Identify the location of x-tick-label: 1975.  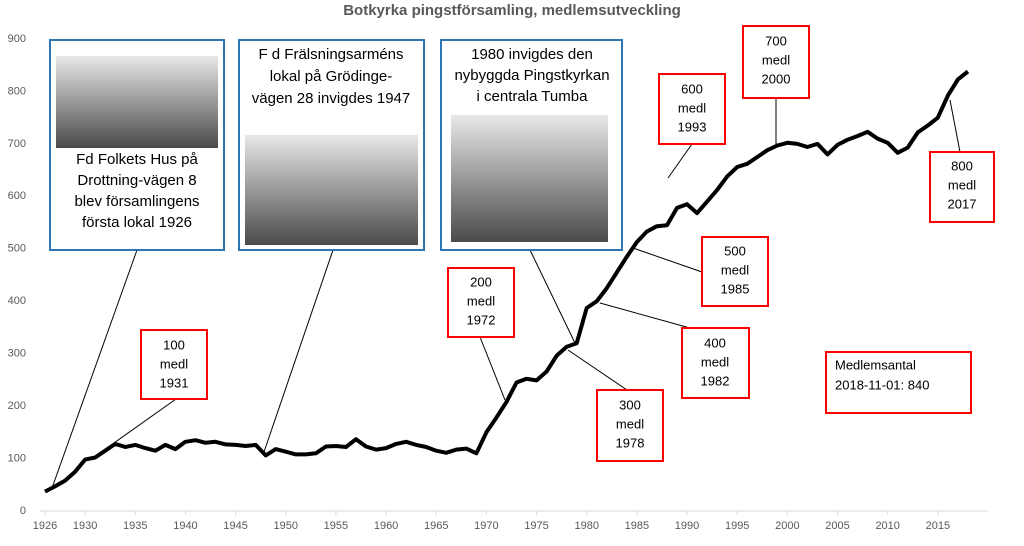
(536, 526).